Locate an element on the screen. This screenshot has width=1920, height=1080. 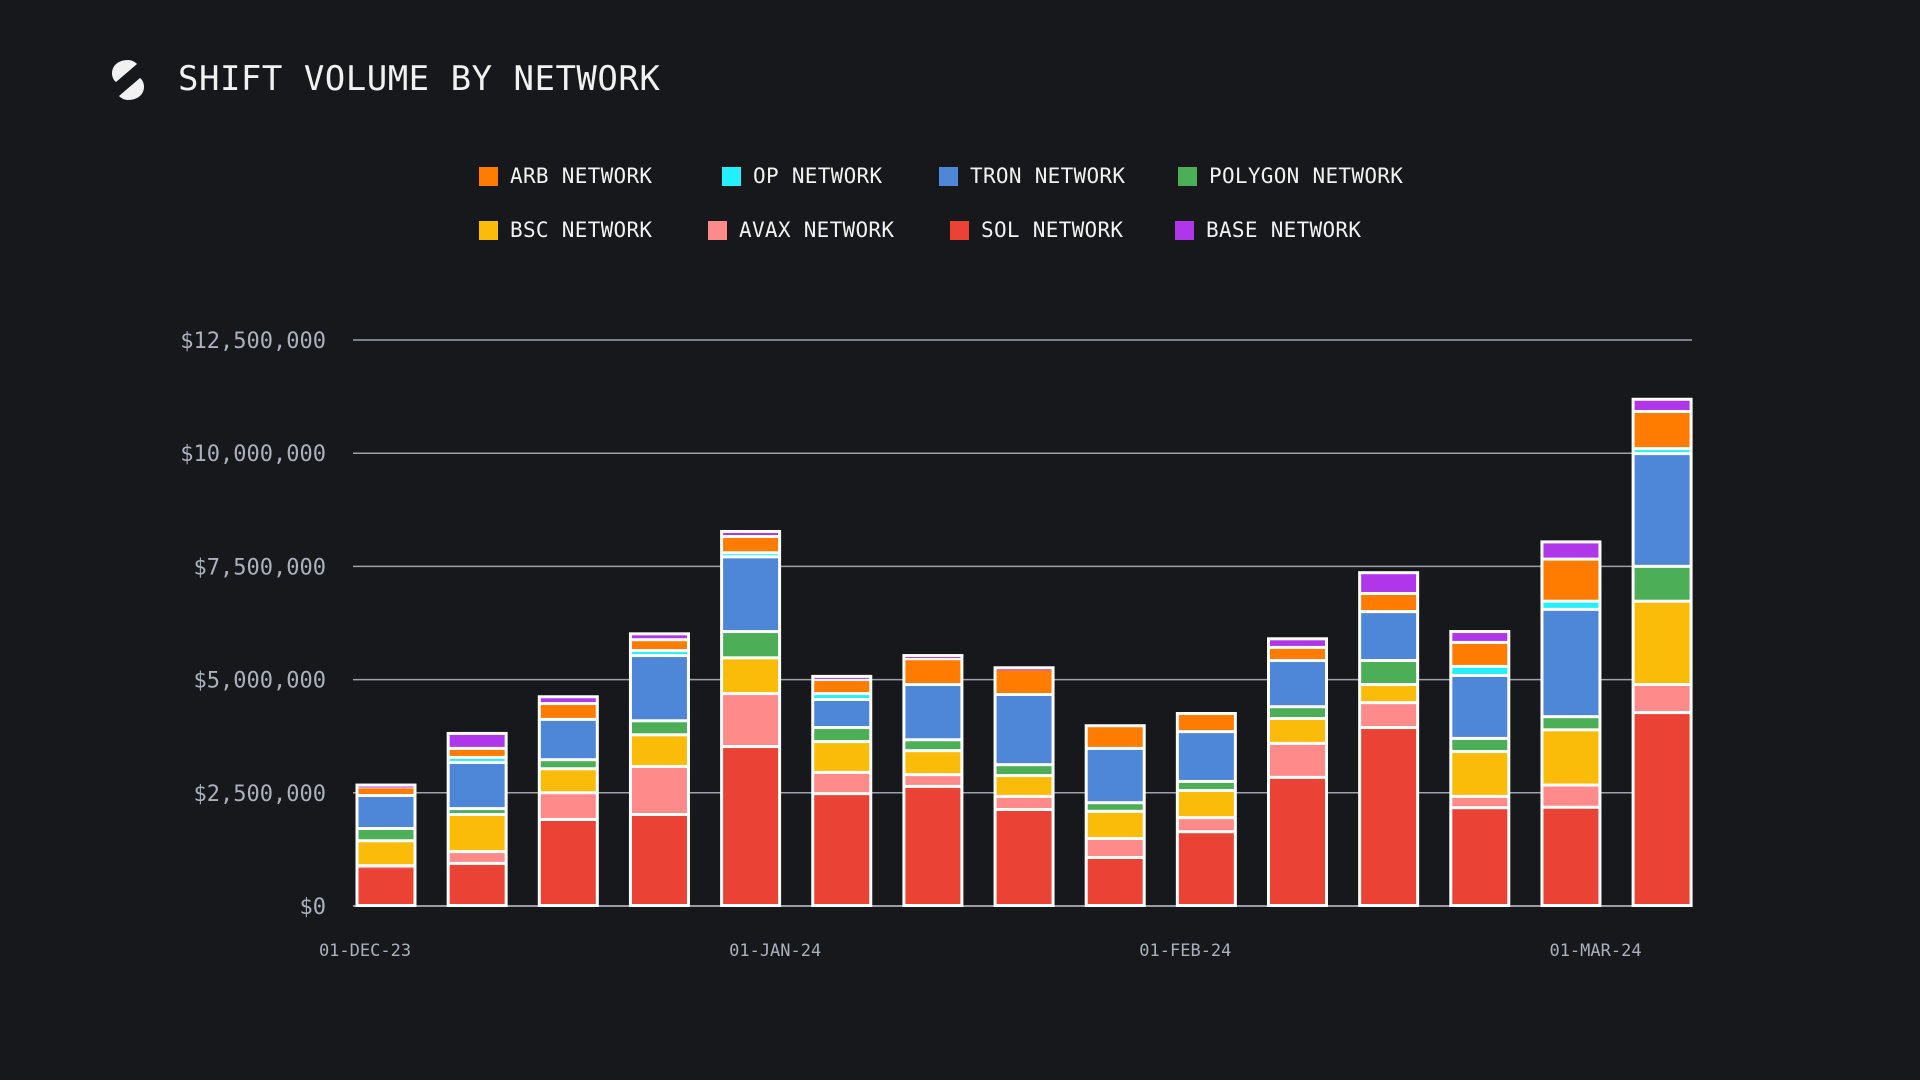
legend-item-op: OP NETWORK is located at coordinates (802, 176).